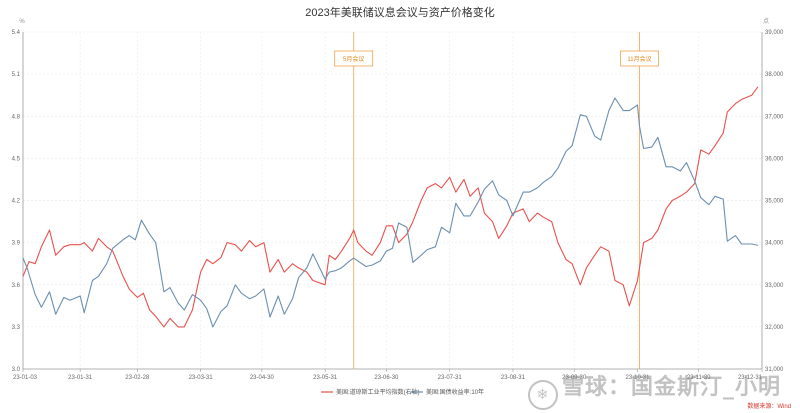 This screenshot has height=413, width=800. I want to click on snowball-logo-icon: ❄, so click(543, 395).